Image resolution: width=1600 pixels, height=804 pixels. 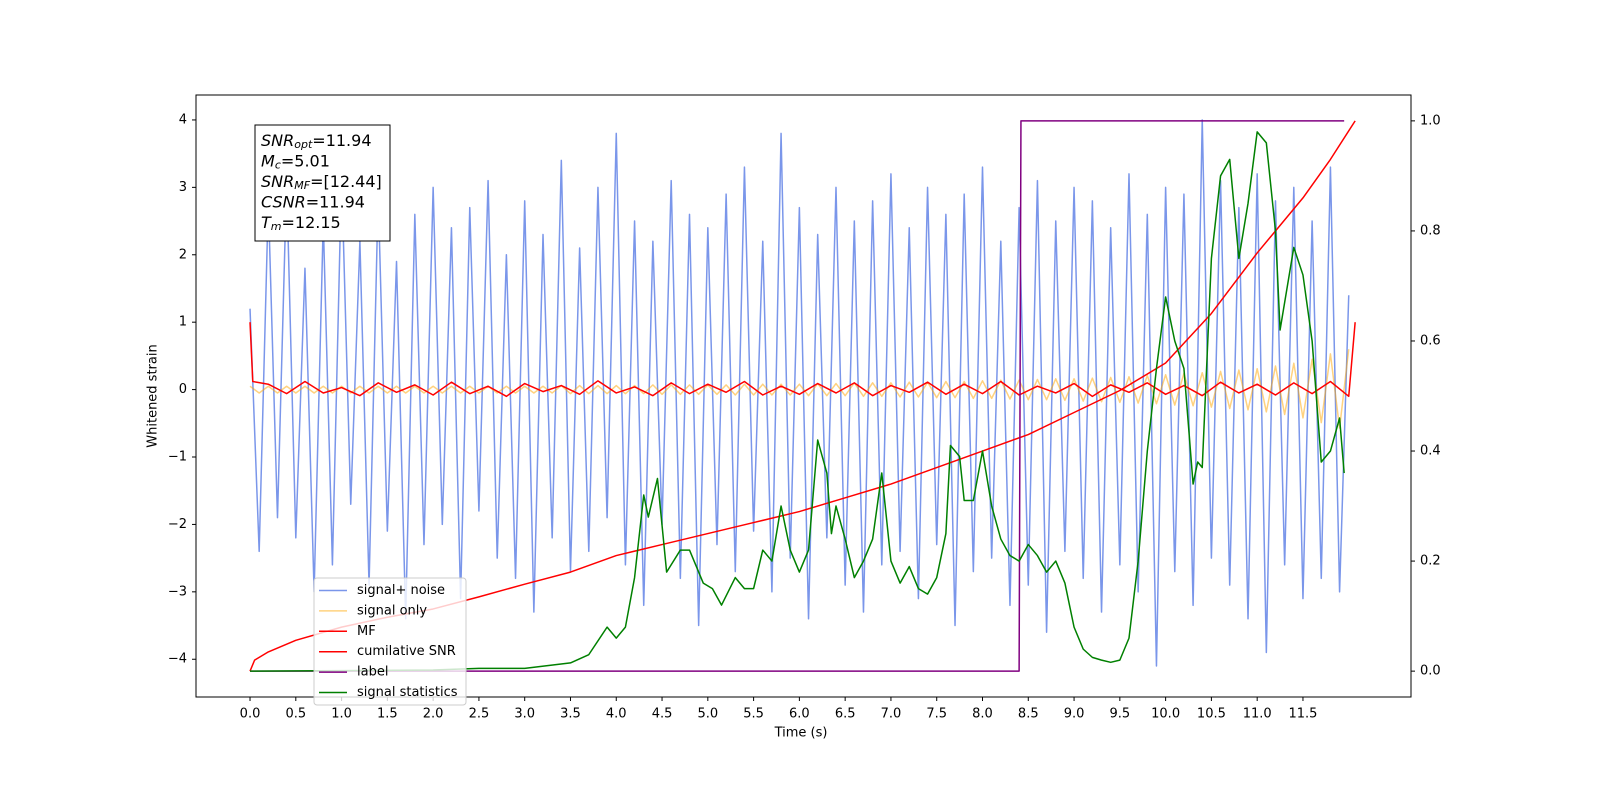 I want to click on x-tick-label: 5.5, so click(x=753, y=714).